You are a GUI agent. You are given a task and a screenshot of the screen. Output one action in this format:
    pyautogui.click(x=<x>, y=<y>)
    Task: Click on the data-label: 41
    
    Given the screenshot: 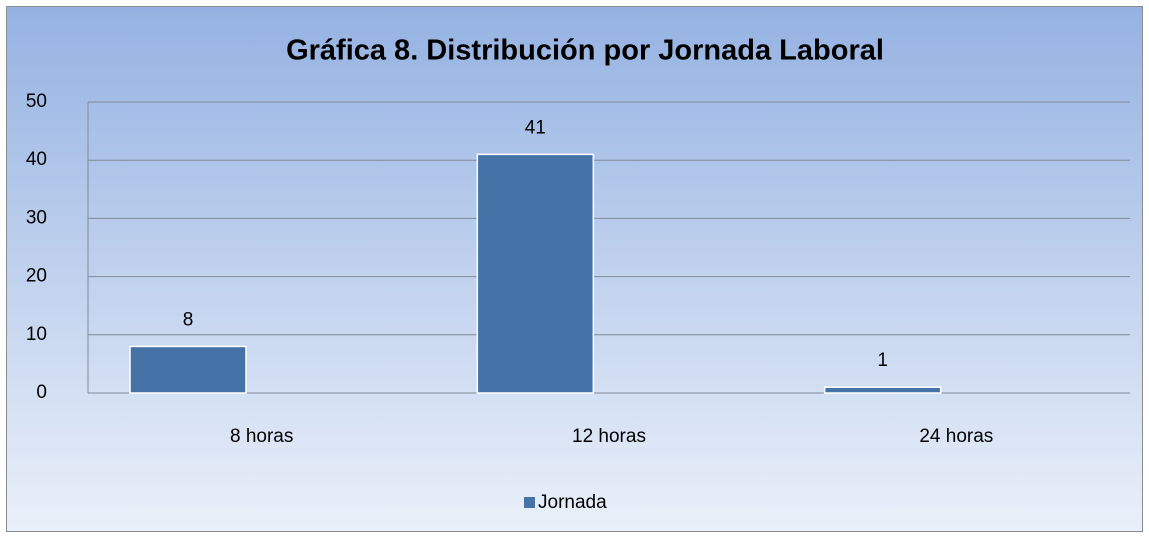 What is the action you would take?
    pyautogui.click(x=535, y=127)
    